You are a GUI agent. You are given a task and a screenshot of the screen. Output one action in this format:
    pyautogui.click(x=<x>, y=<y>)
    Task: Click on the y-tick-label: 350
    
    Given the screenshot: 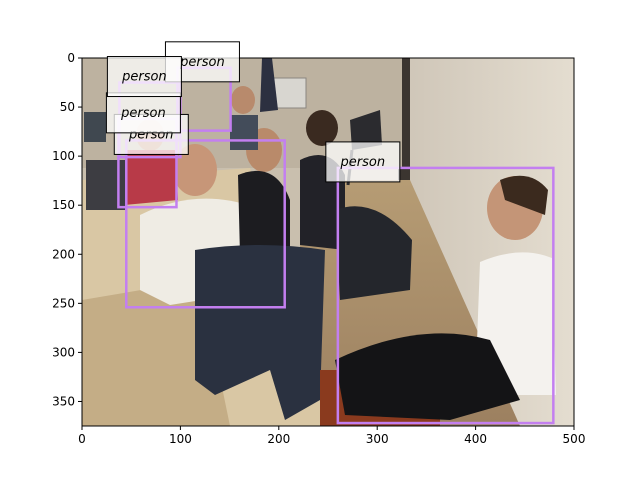 What is the action you would take?
    pyautogui.click(x=63, y=401)
    